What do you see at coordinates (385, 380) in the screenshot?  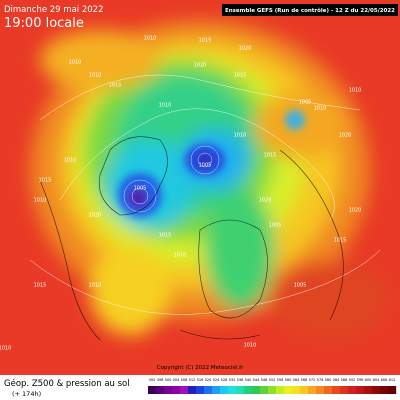 I see `scale-label: 608` at bounding box center [385, 380].